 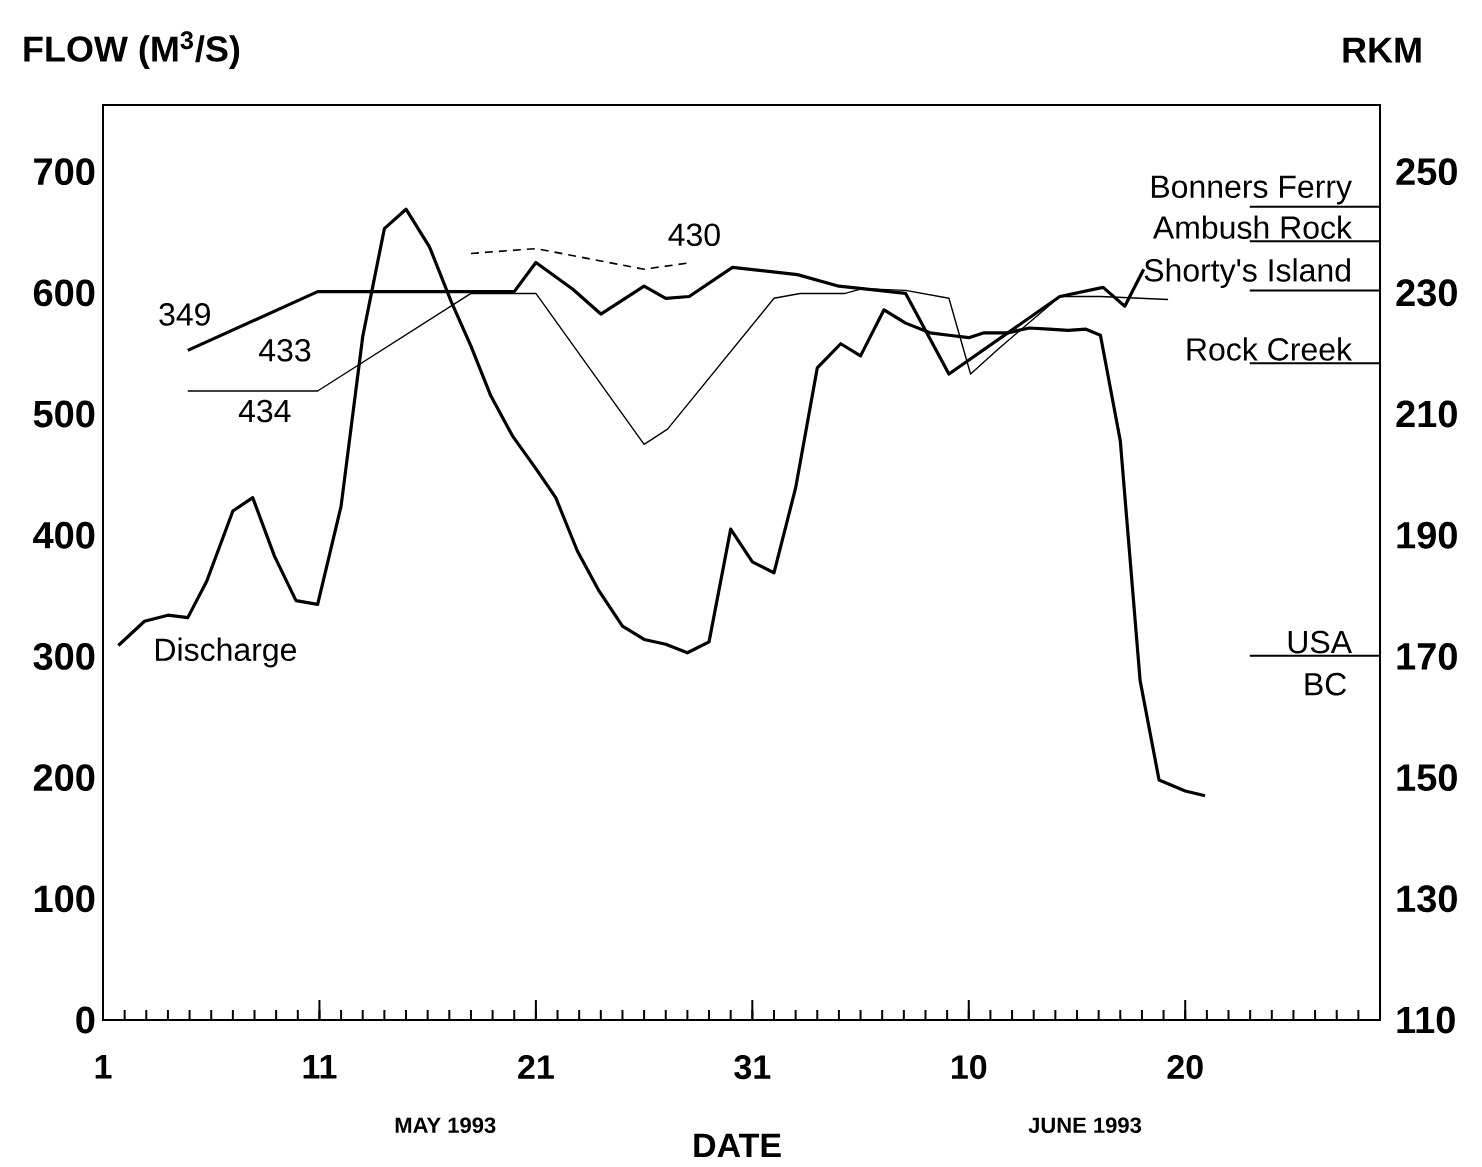 What do you see at coordinates (1426, 172) in the screenshot?
I see `y2-tick-label: 250` at bounding box center [1426, 172].